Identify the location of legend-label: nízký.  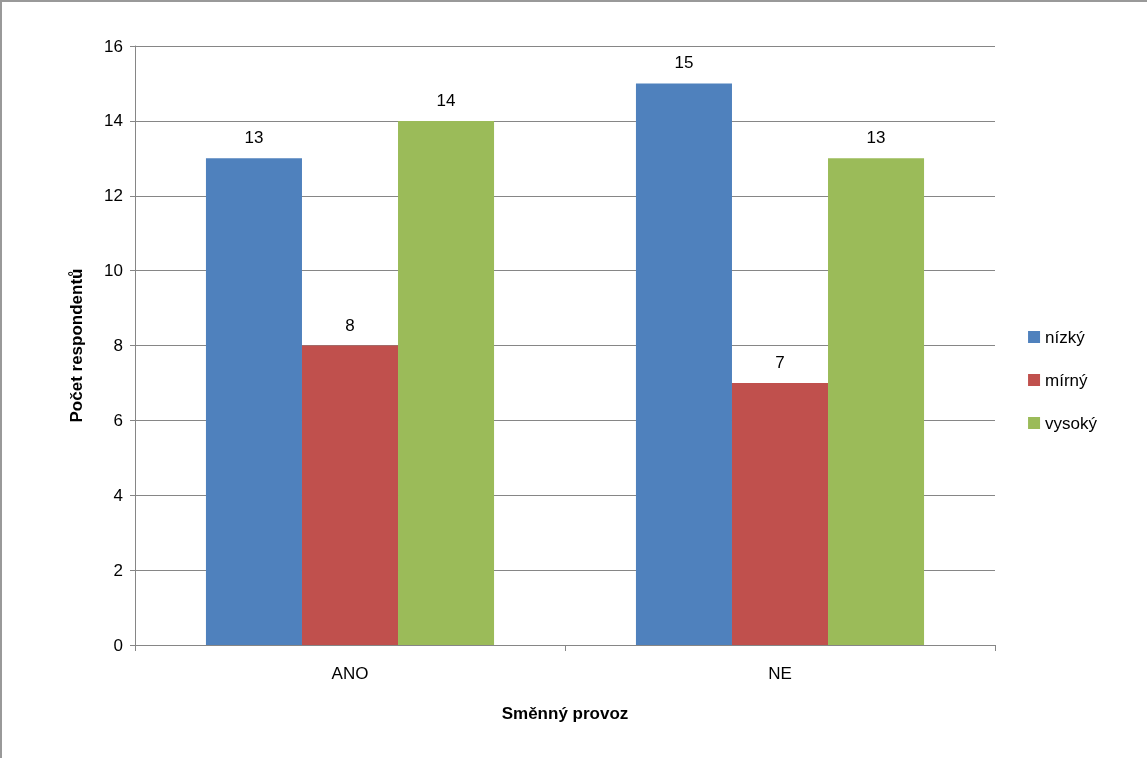
(1065, 337).